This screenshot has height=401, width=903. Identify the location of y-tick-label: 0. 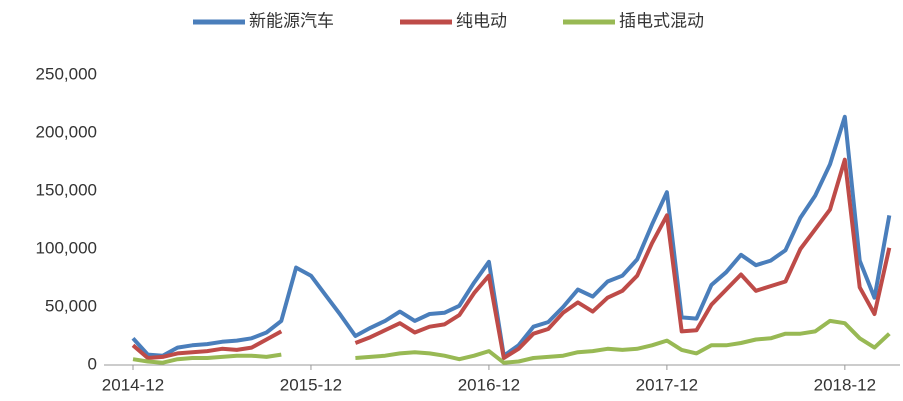
(92, 363).